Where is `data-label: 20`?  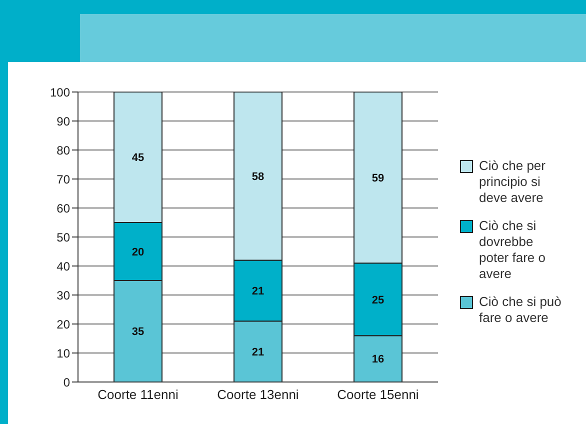
data-label: 20 is located at coordinates (138, 252).